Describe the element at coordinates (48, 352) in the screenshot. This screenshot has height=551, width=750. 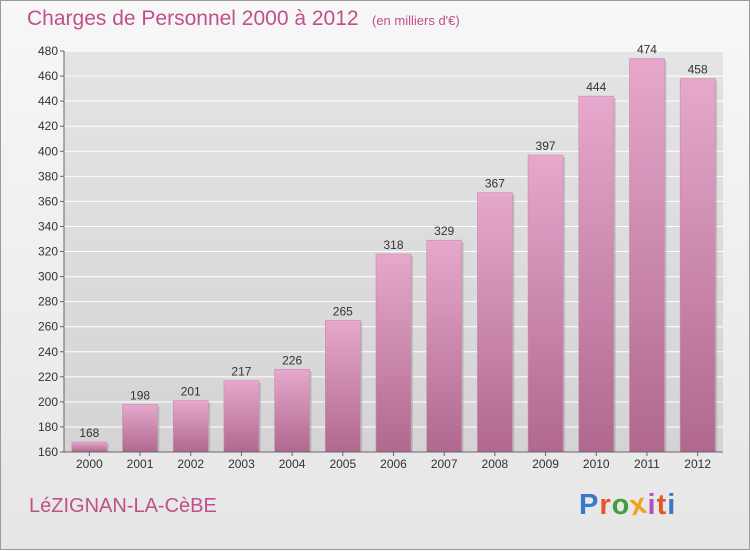
I see `y-tick-label: 240` at that location.